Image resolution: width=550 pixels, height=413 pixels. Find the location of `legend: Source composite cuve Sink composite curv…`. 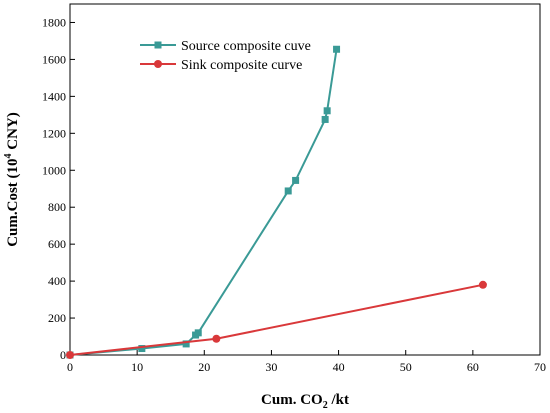

legend: Source composite cuve Sink composite curv… is located at coordinates (225, 56).